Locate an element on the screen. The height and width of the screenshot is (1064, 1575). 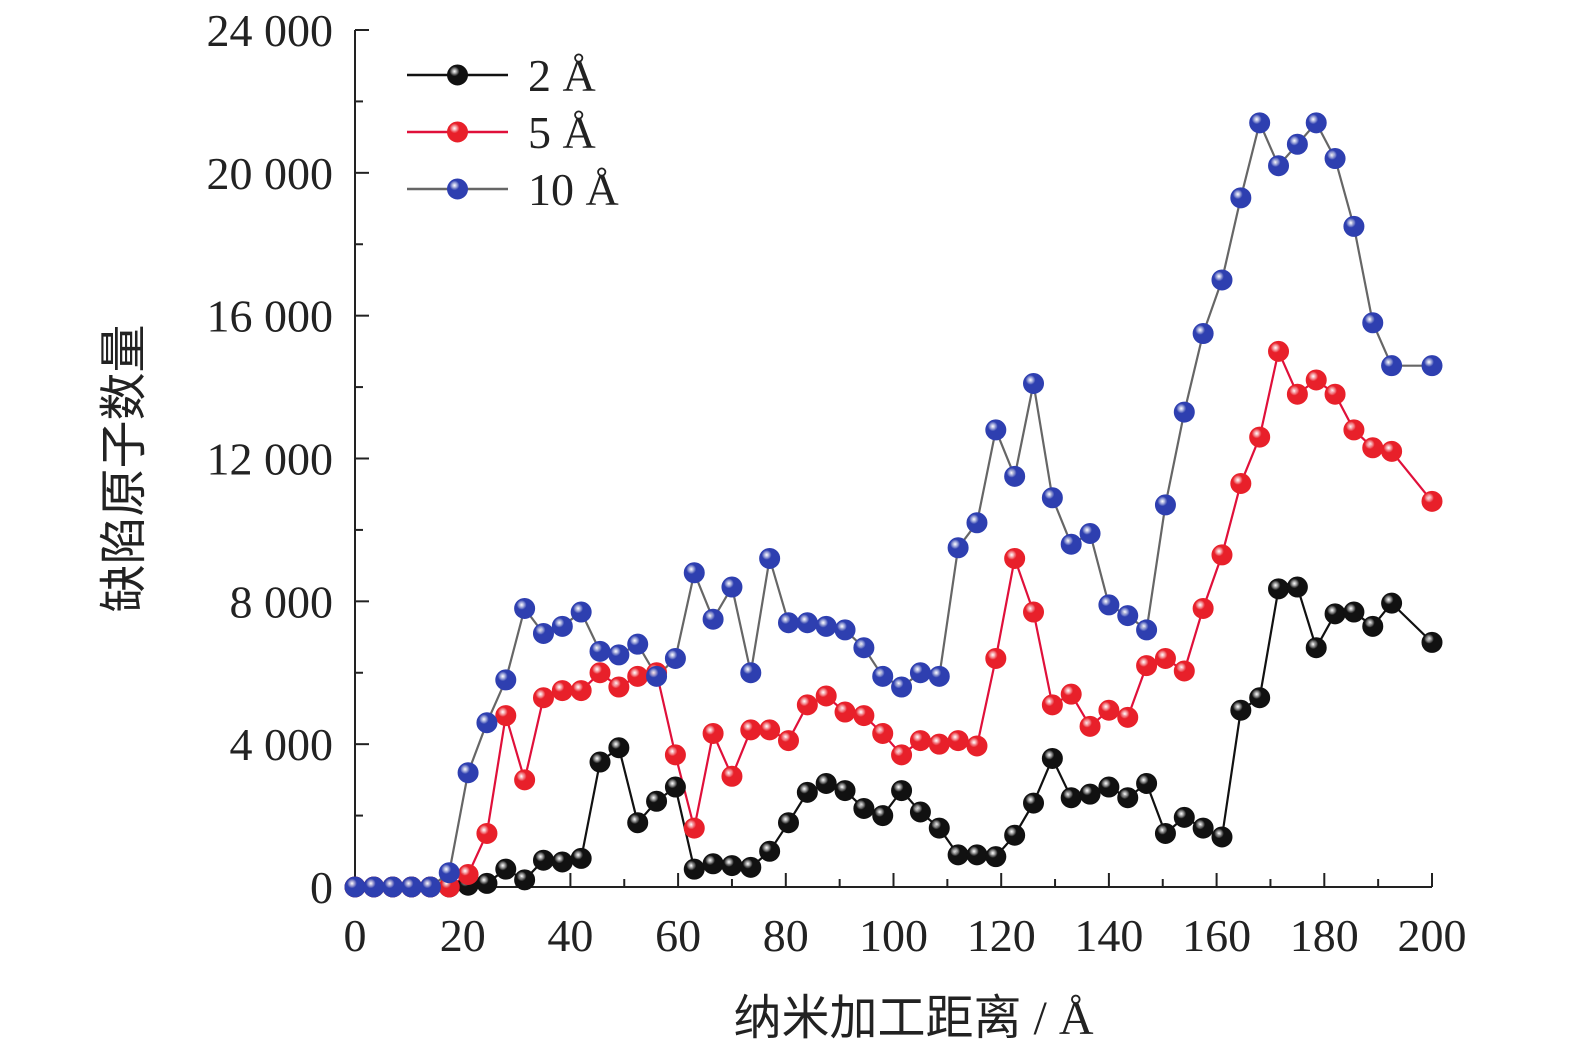
y-tick-label: 8 000 is located at coordinates (282, 601).